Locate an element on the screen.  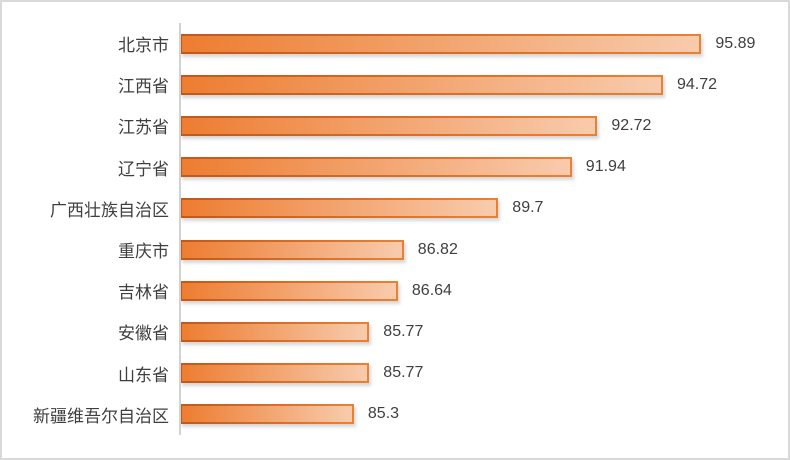
value-label: 86.64 is located at coordinates (431, 290).